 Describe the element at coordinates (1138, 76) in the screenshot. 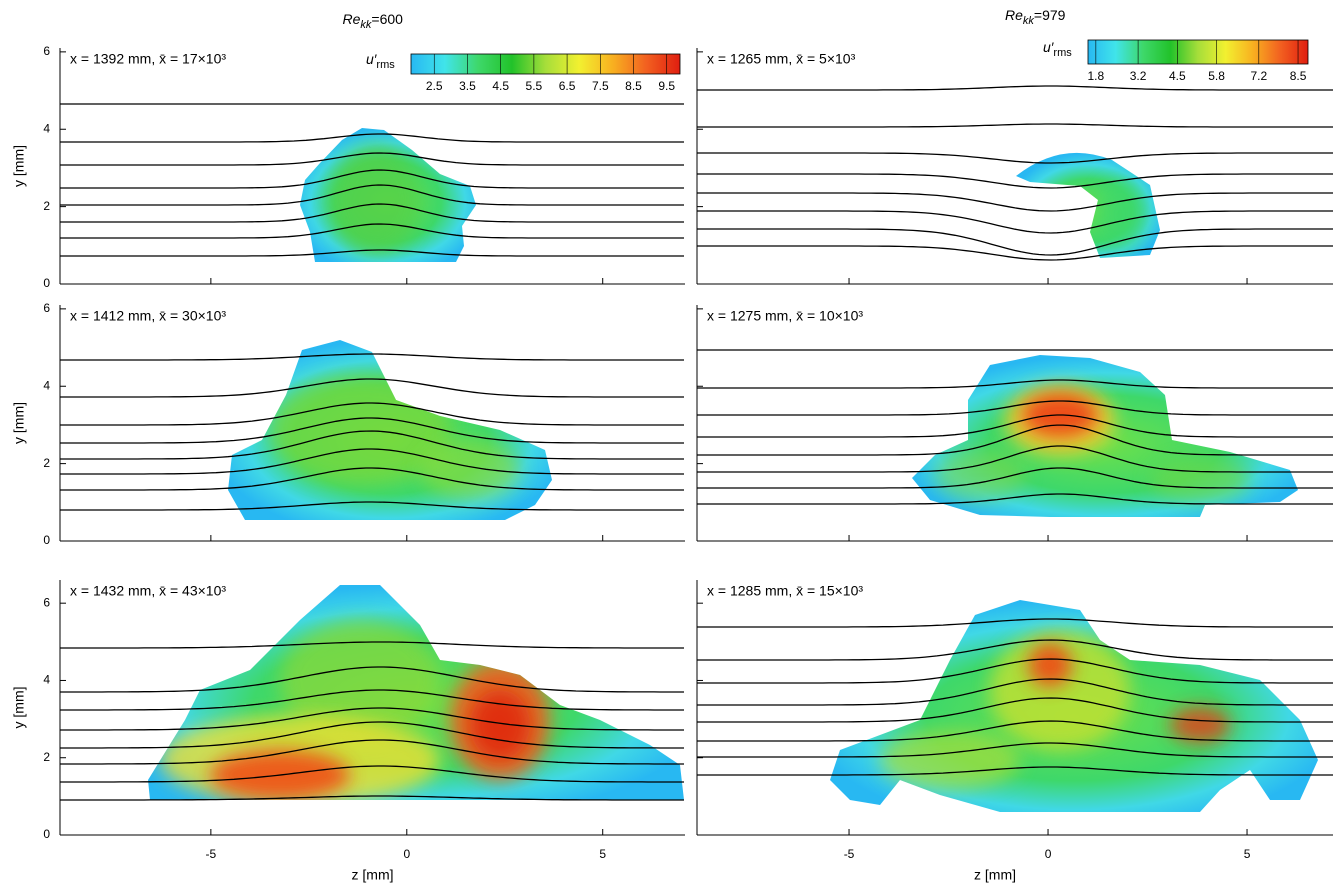

I see `colorbar-tick-label: 3.2` at that location.